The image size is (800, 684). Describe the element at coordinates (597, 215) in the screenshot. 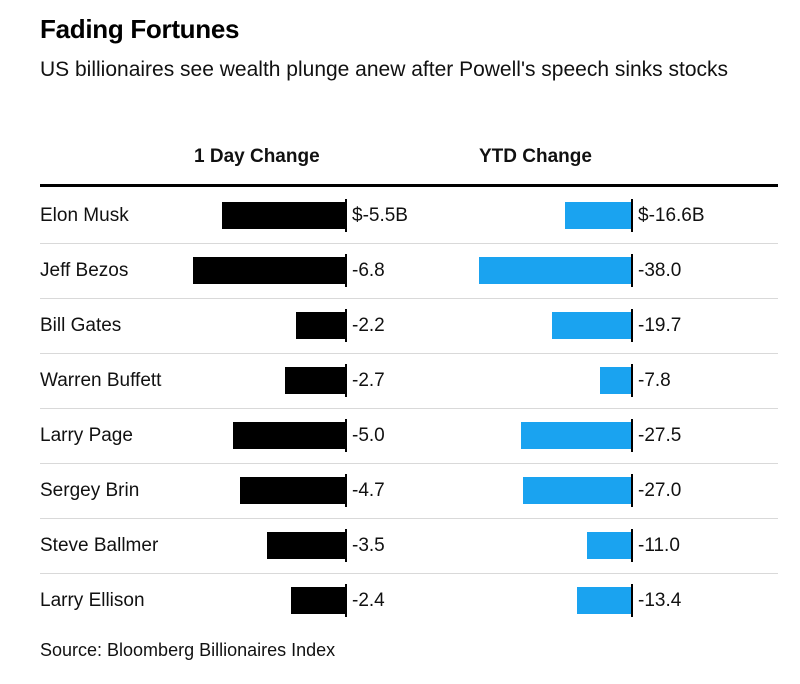

I see `bar-ytd-elon-musk` at that location.